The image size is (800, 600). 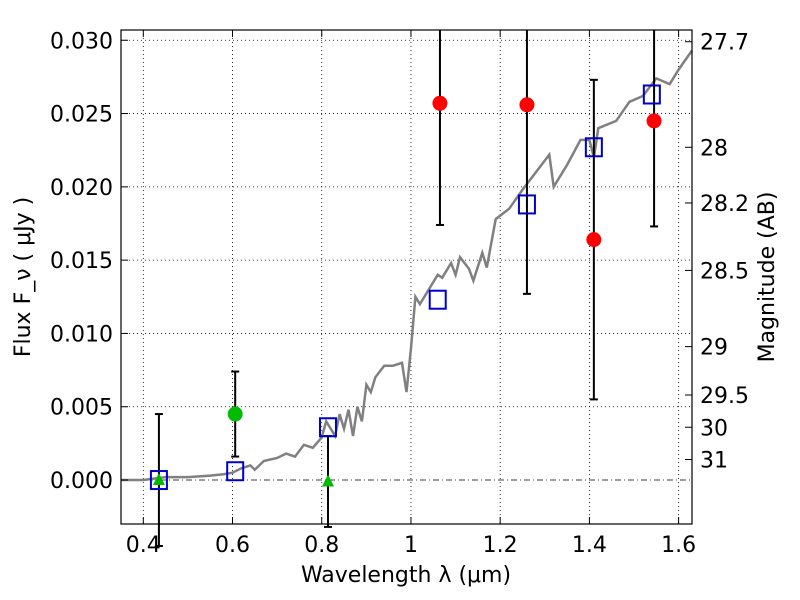 I want to click on y-right-tick-label: 28.2, so click(x=724, y=204).